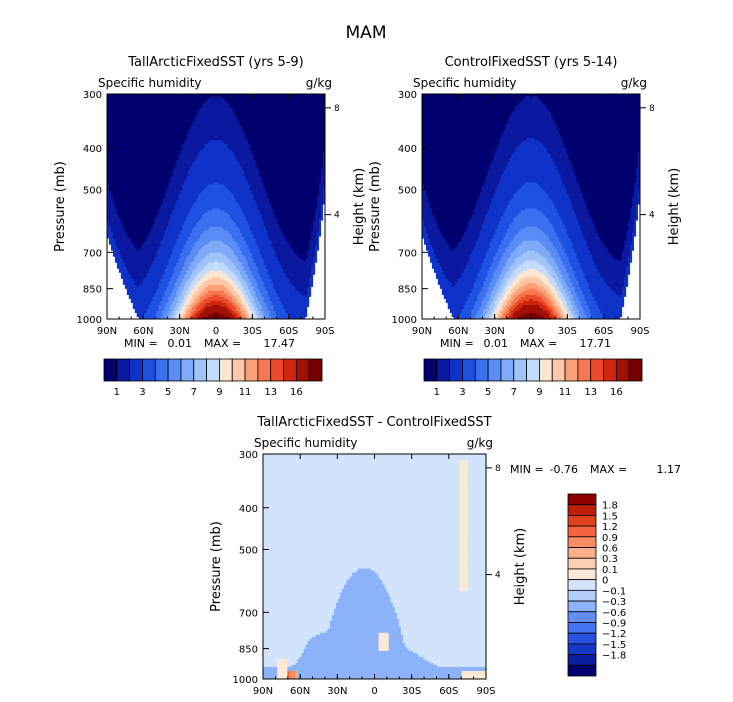  What do you see at coordinates (652, 216) in the screenshot?
I see `height-tick-label: 4` at bounding box center [652, 216].